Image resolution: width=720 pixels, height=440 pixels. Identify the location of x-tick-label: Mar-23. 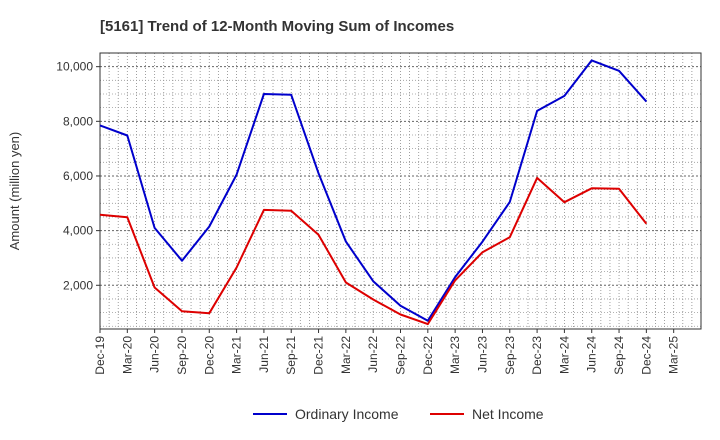
(455, 355).